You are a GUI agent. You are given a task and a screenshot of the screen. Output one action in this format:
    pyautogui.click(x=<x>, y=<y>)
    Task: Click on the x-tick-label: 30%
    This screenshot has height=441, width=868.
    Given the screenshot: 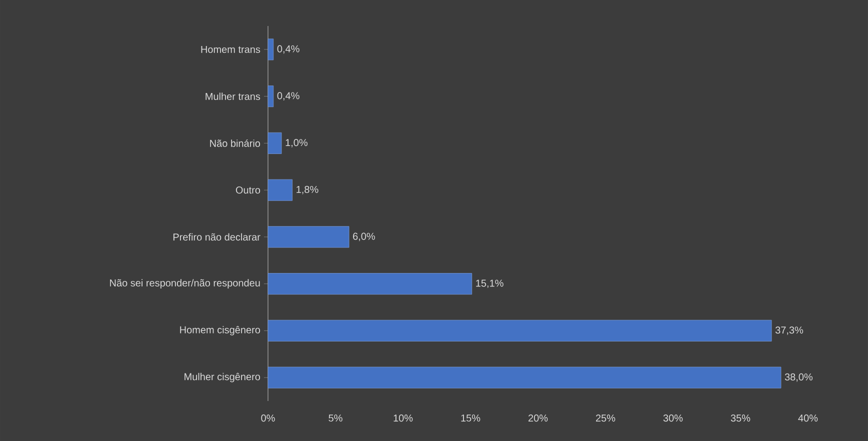 What is the action you would take?
    pyautogui.click(x=673, y=418)
    